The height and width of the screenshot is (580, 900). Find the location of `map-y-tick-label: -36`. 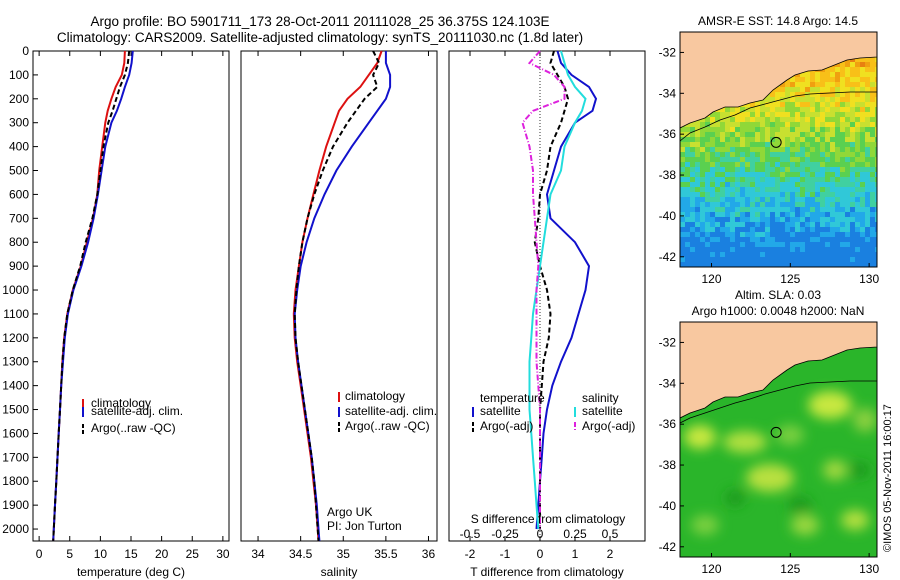

map-y-tick-label: -36 is located at coordinates (668, 134).